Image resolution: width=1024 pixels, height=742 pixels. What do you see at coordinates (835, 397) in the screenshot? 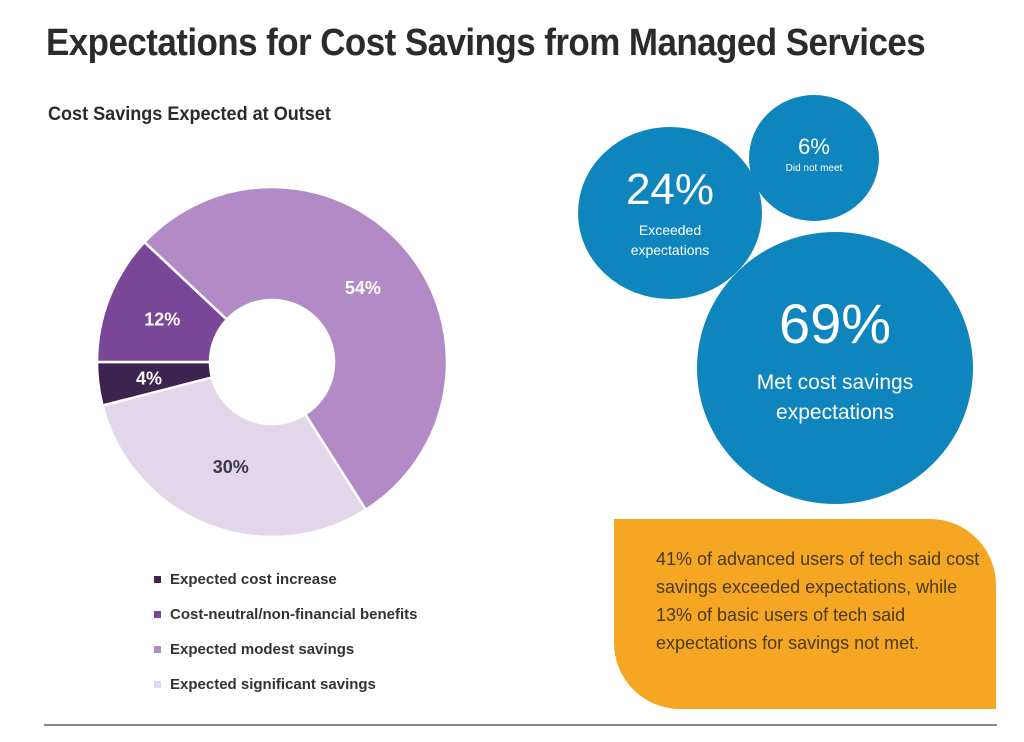
I see `bubble-label: Met cost savings expectations` at bounding box center [835, 397].